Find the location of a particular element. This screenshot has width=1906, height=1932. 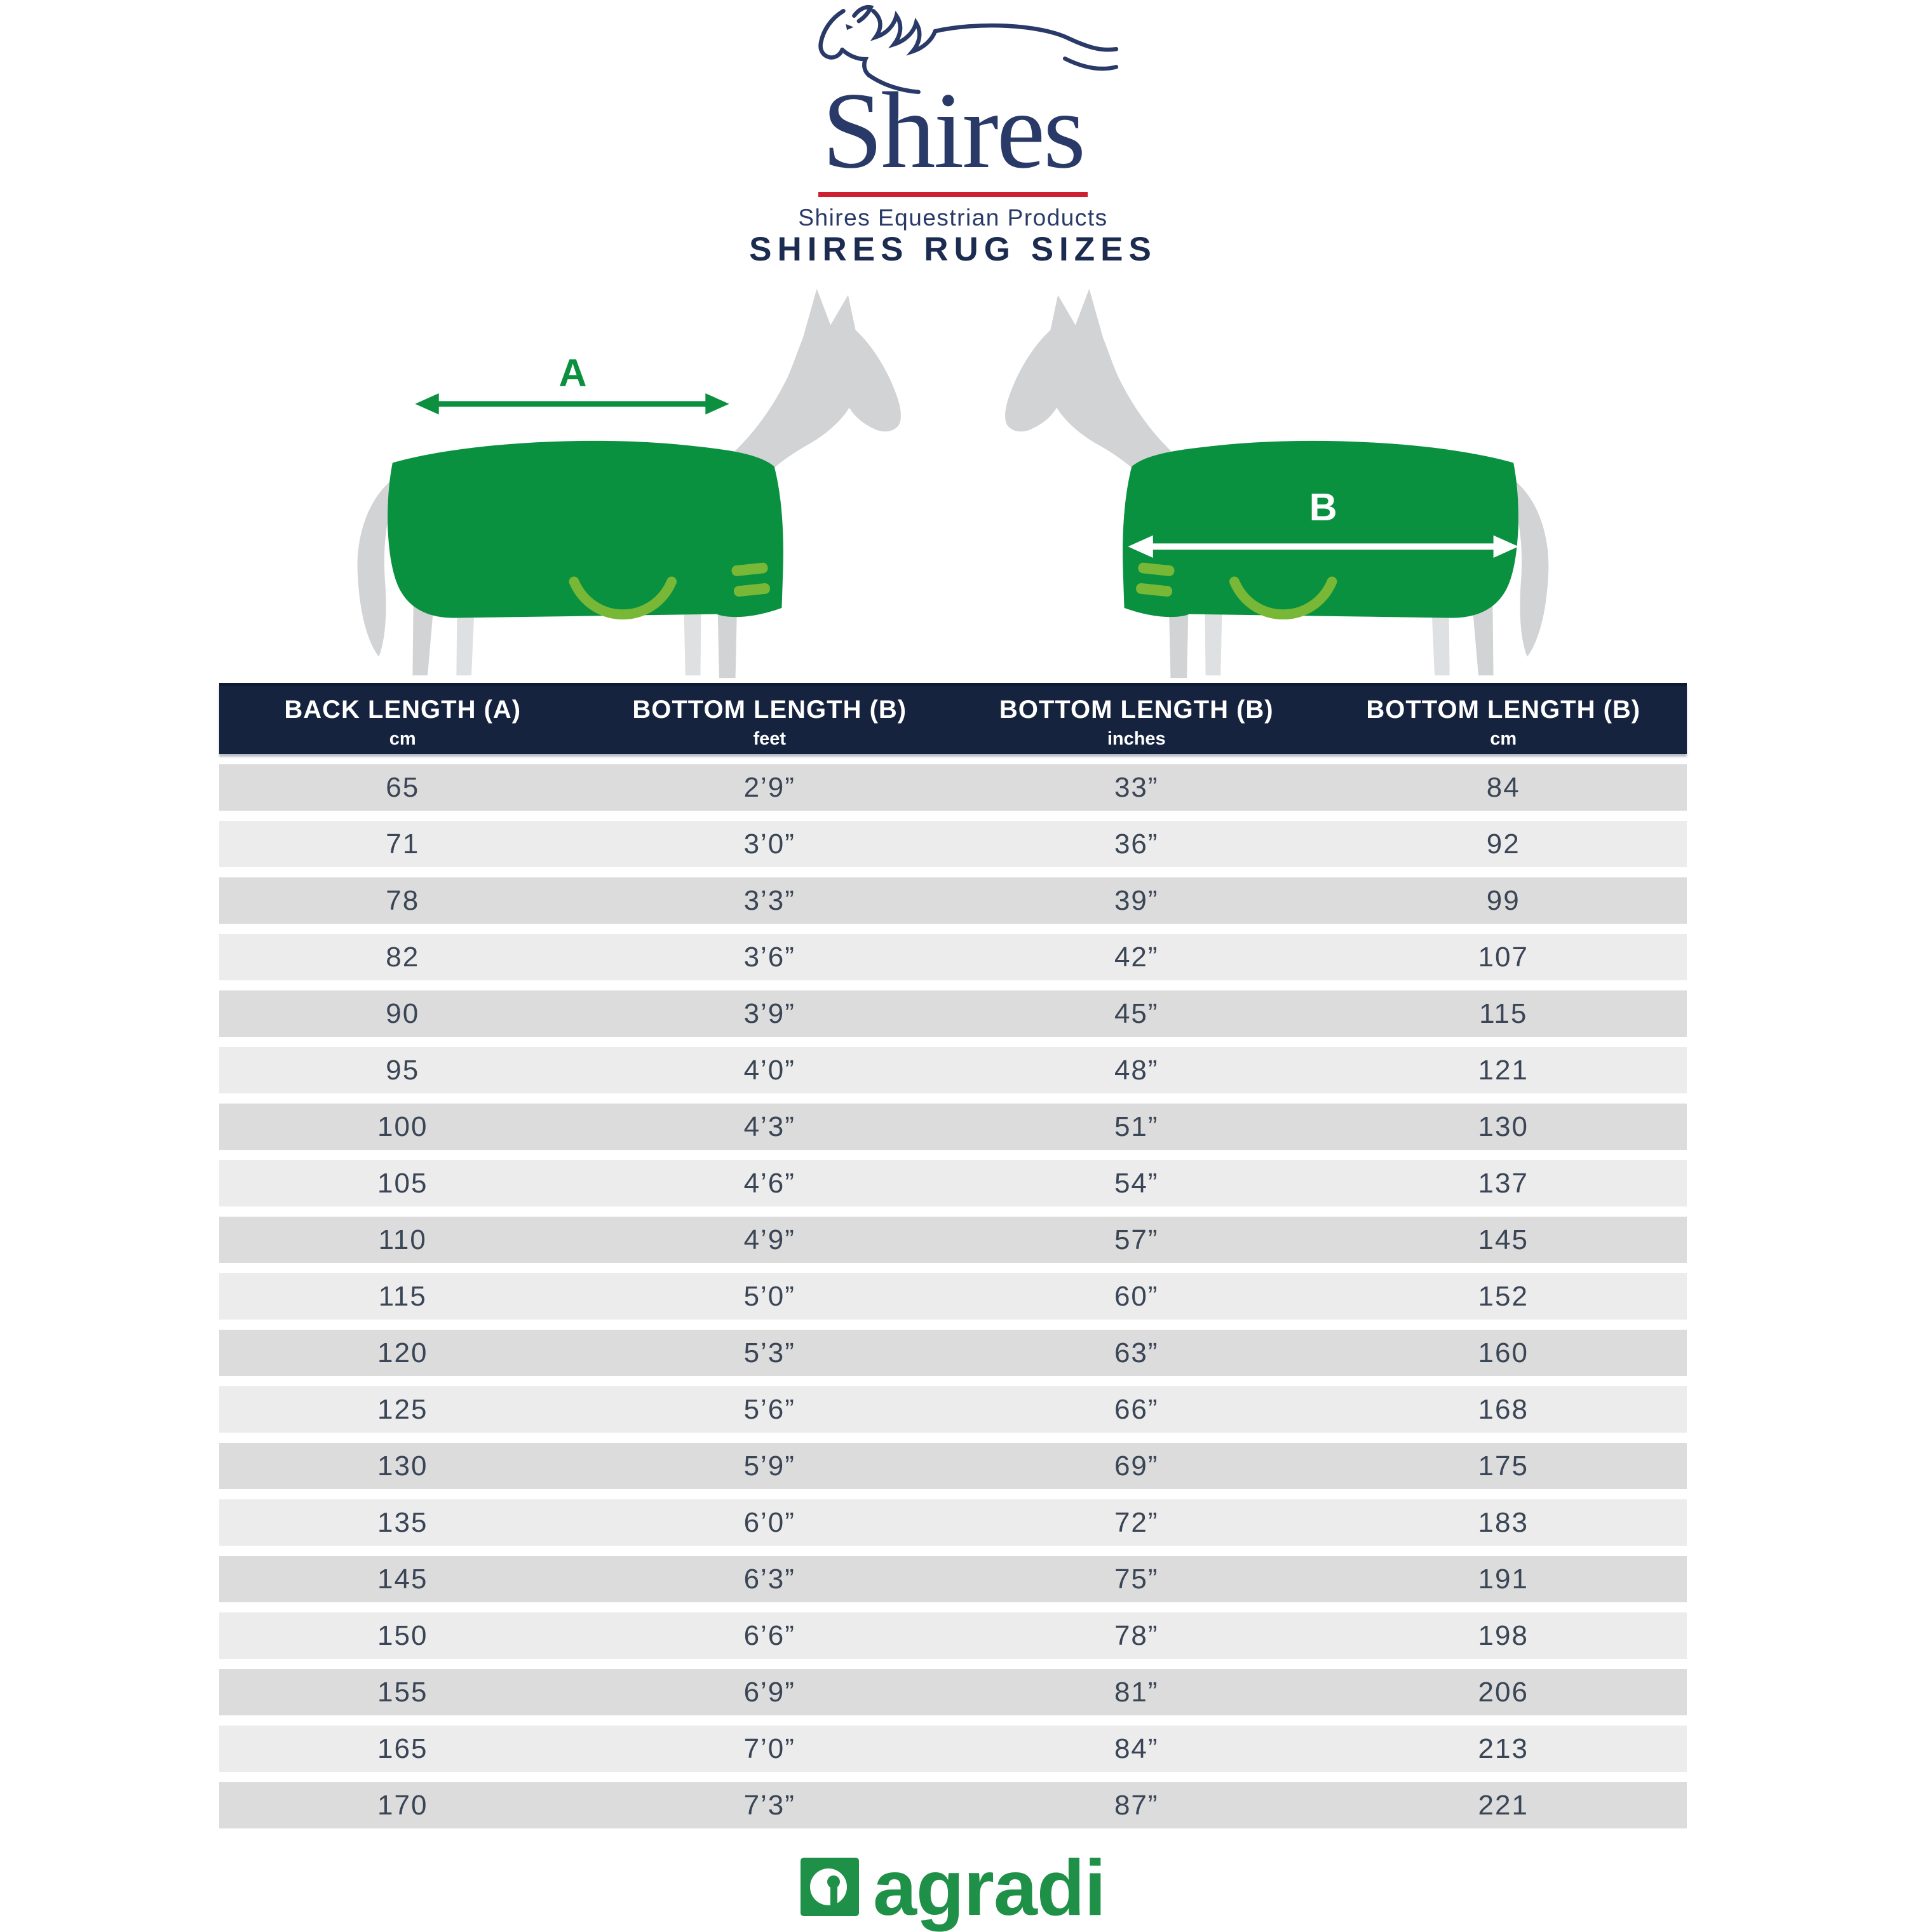

table-cell: 160 is located at coordinates (1503, 1352).